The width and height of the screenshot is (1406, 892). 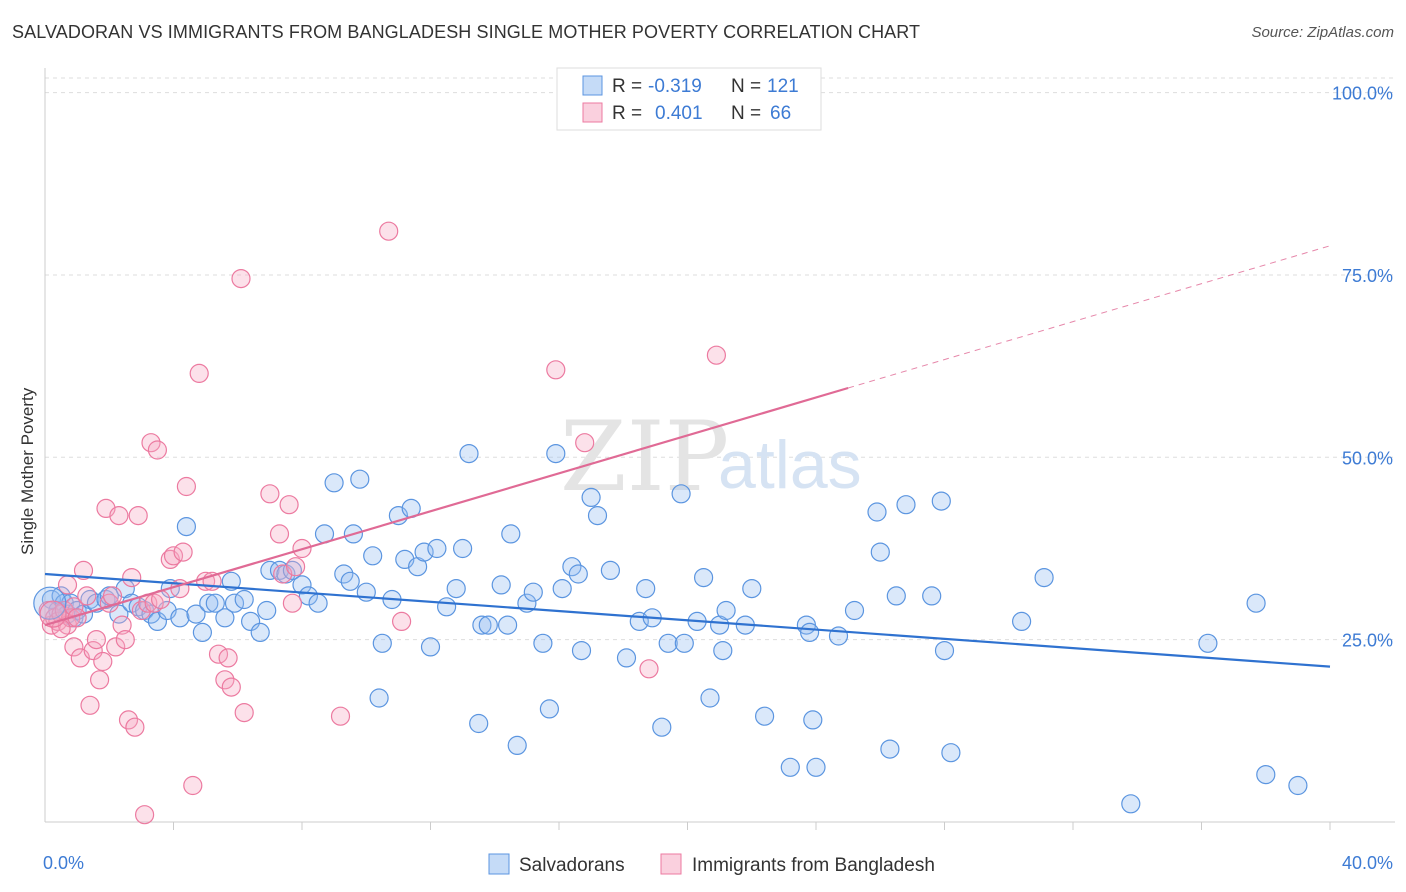 What do you see at coordinates (783, 86) in the screenshot?
I see `legend-n-value: 121` at bounding box center [783, 86].